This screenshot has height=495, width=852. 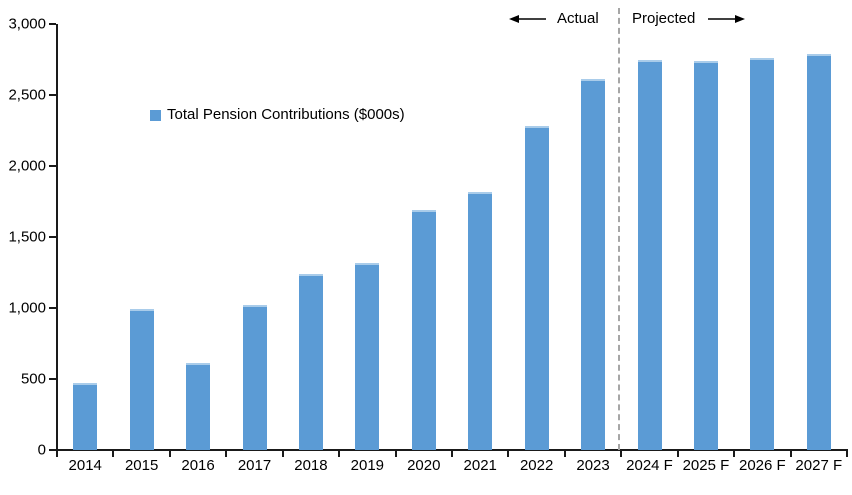 I want to click on x-axis-label-2027-F: 2027 F, so click(x=819, y=465).